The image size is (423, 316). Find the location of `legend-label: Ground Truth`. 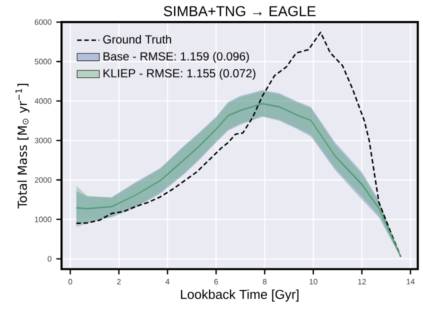

legend-label: Ground Truth is located at coordinates (137, 39).